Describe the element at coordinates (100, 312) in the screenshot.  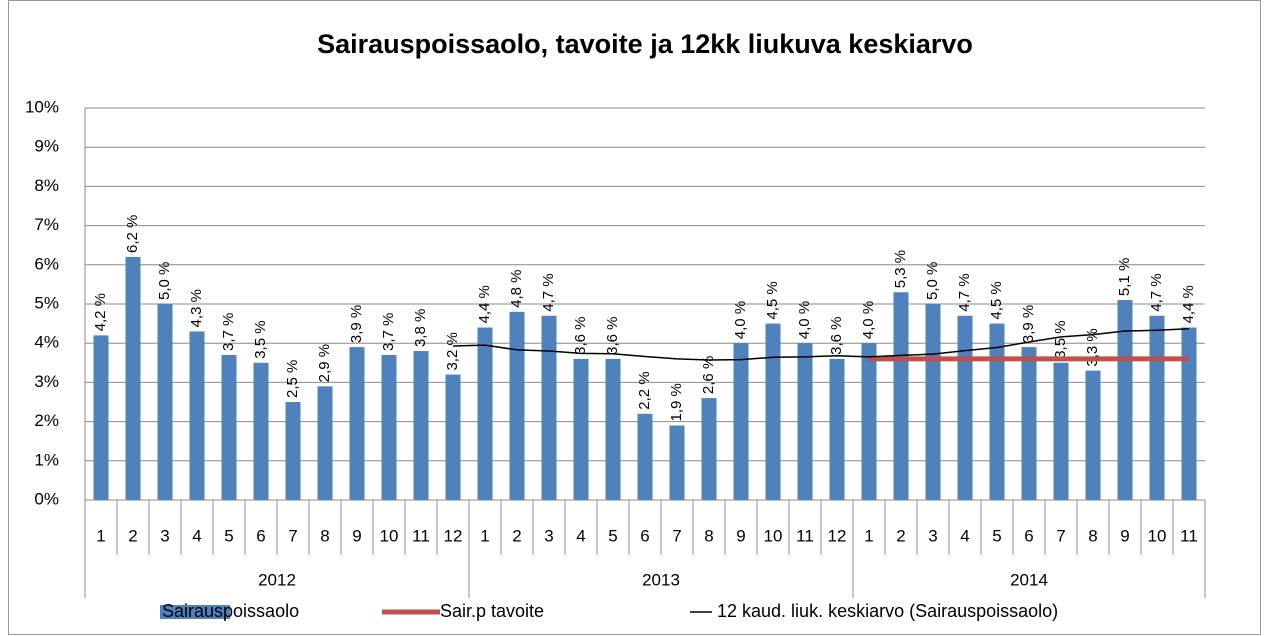
I see `data-label: 4,2 %` at that location.